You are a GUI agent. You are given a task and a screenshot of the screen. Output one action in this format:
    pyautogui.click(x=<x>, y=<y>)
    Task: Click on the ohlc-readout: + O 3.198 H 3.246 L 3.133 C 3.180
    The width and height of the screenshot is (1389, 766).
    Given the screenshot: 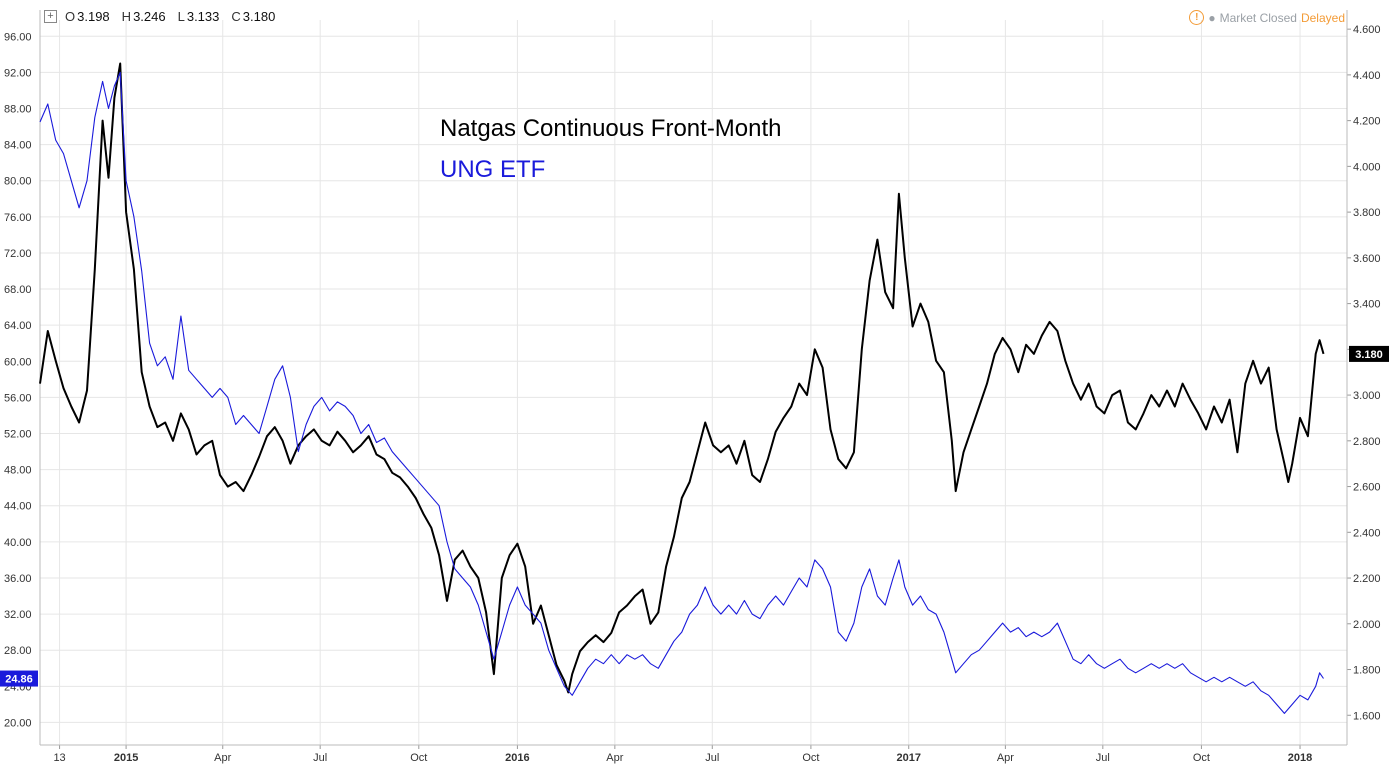 What is the action you would take?
    pyautogui.click(x=163, y=16)
    